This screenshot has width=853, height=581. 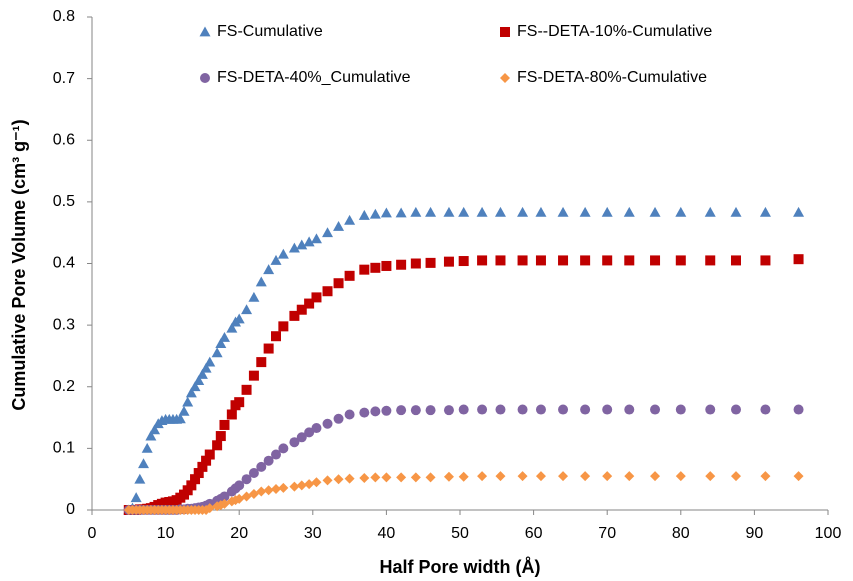 I want to click on x-axis-label: Half Pore width (Å), so click(x=460, y=567).